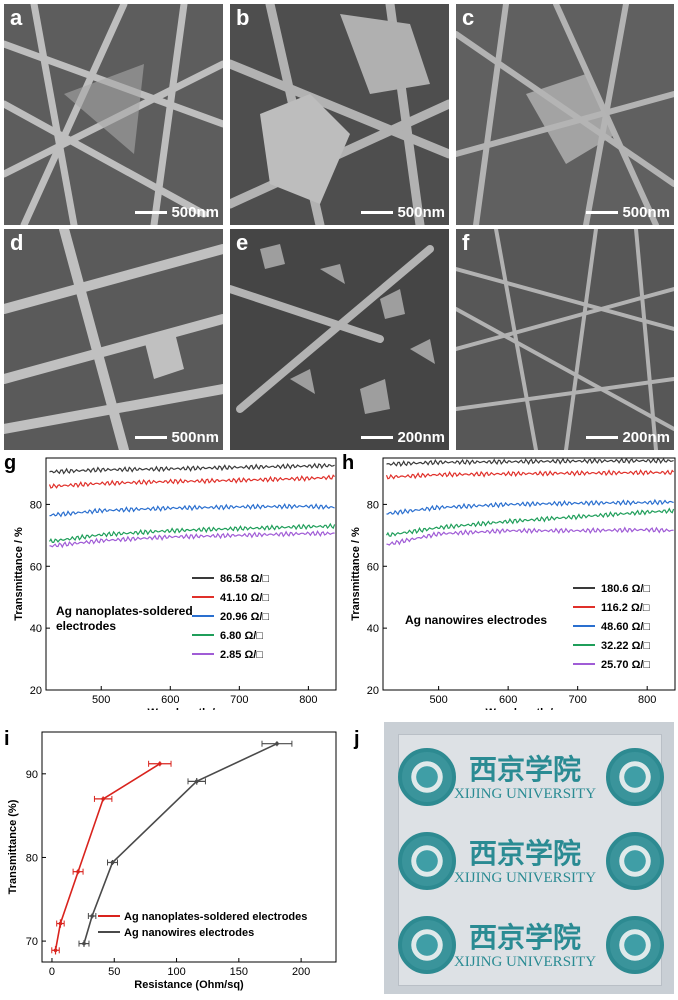  What do you see at coordinates (625, 589) in the screenshot?
I see `legend-entry: 180.6 Ω/□` at bounding box center [625, 589].